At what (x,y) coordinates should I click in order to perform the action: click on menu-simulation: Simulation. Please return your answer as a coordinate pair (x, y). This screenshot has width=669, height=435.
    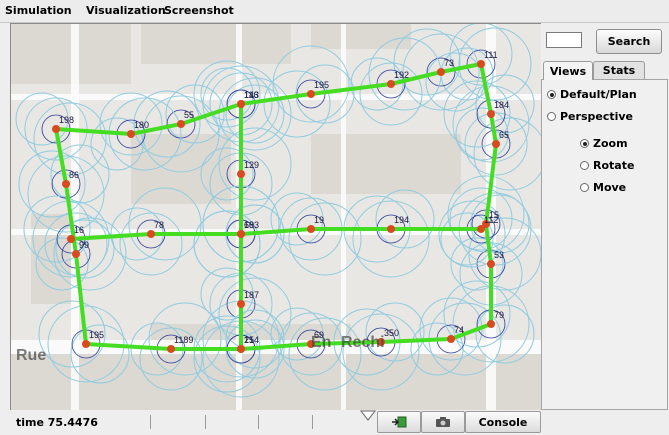
    Looking at the image, I should click on (38, 10).